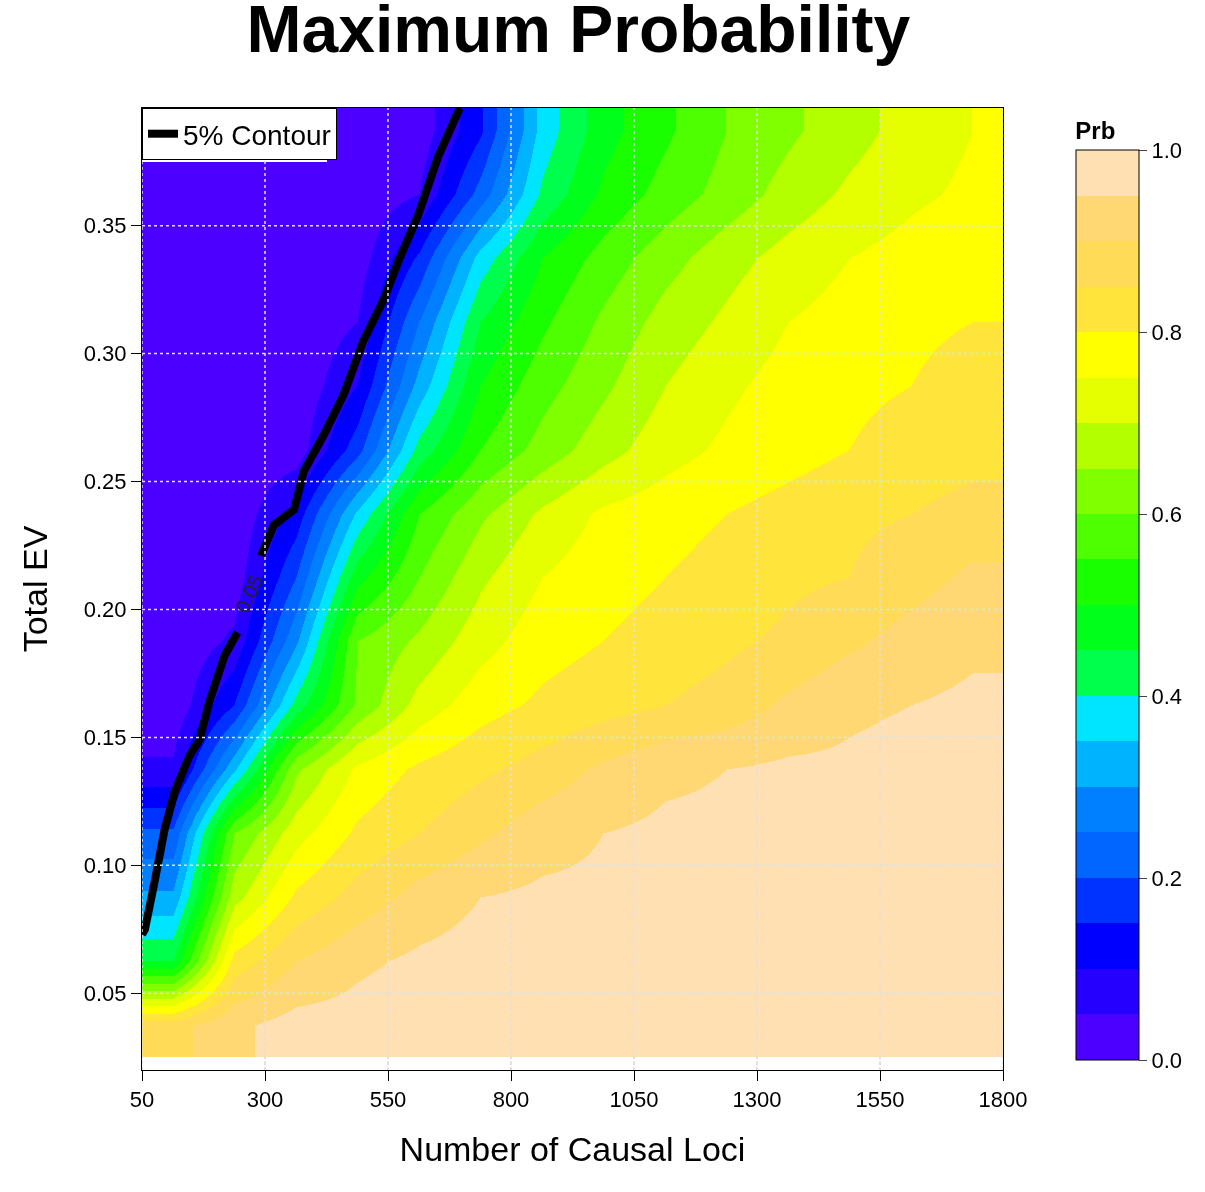 The width and height of the screenshot is (1205, 1192). What do you see at coordinates (757, 1100) in the screenshot?
I see `x-tick-label: 1300` at bounding box center [757, 1100].